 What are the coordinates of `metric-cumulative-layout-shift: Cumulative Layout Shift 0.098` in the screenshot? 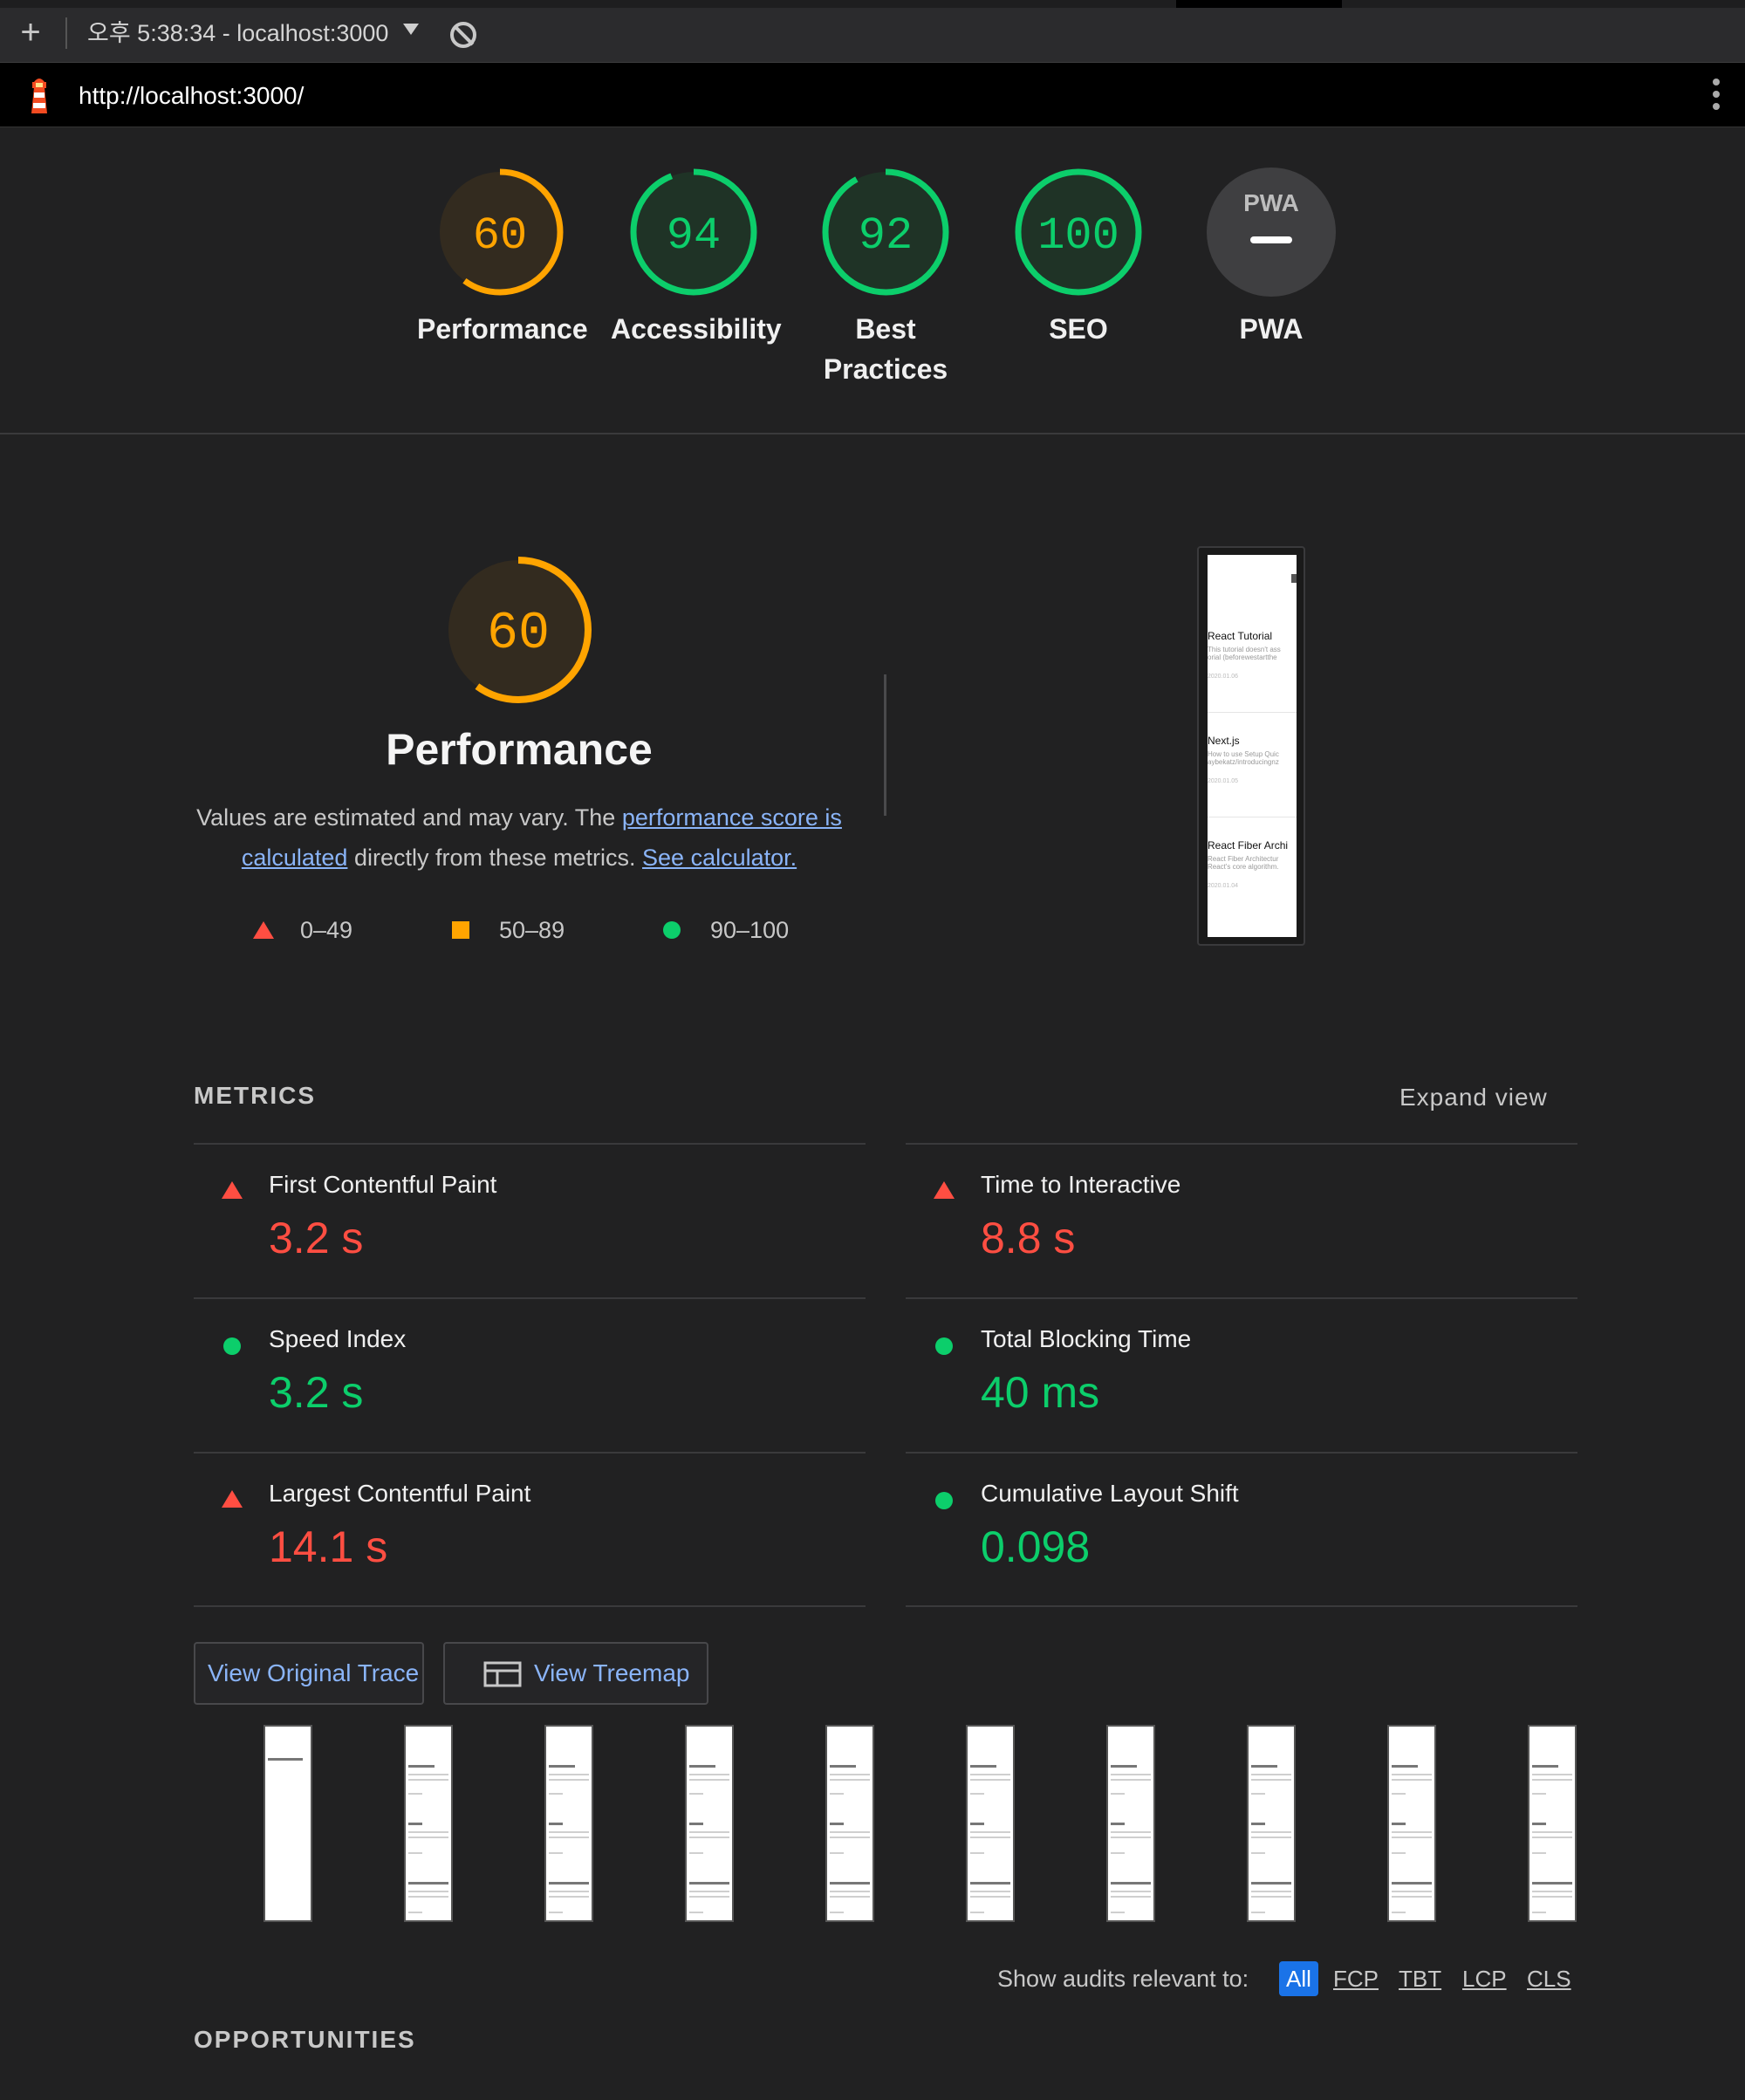 It's located at (1241, 1529).